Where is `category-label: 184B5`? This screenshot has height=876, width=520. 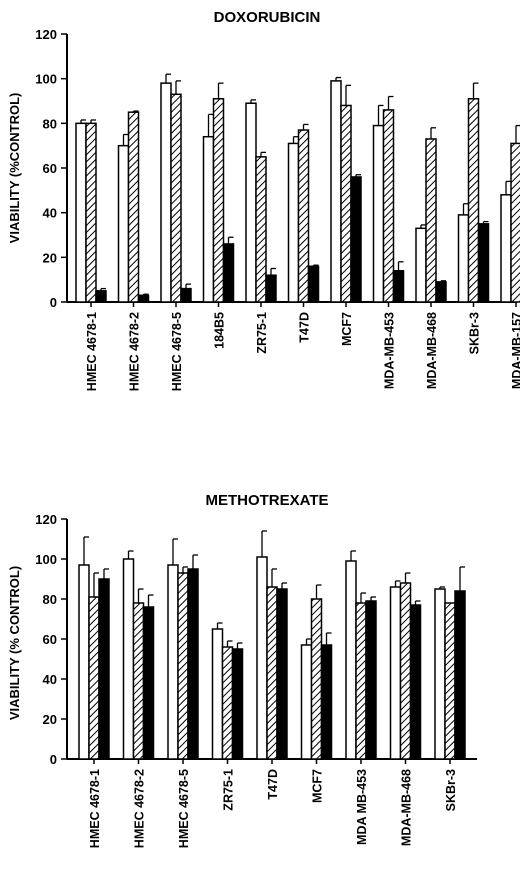
category-label: 184B5 is located at coordinates (220, 330).